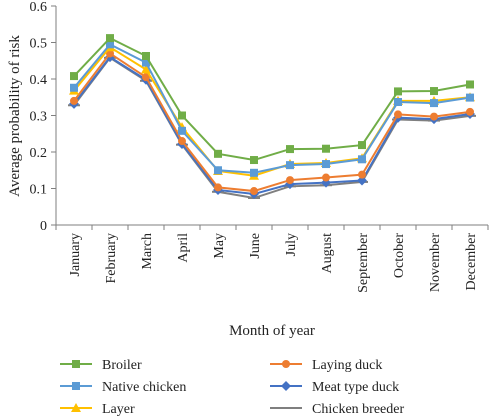 The width and height of the screenshot is (500, 419). I want to click on x-tick-label: November, so click(435, 262).